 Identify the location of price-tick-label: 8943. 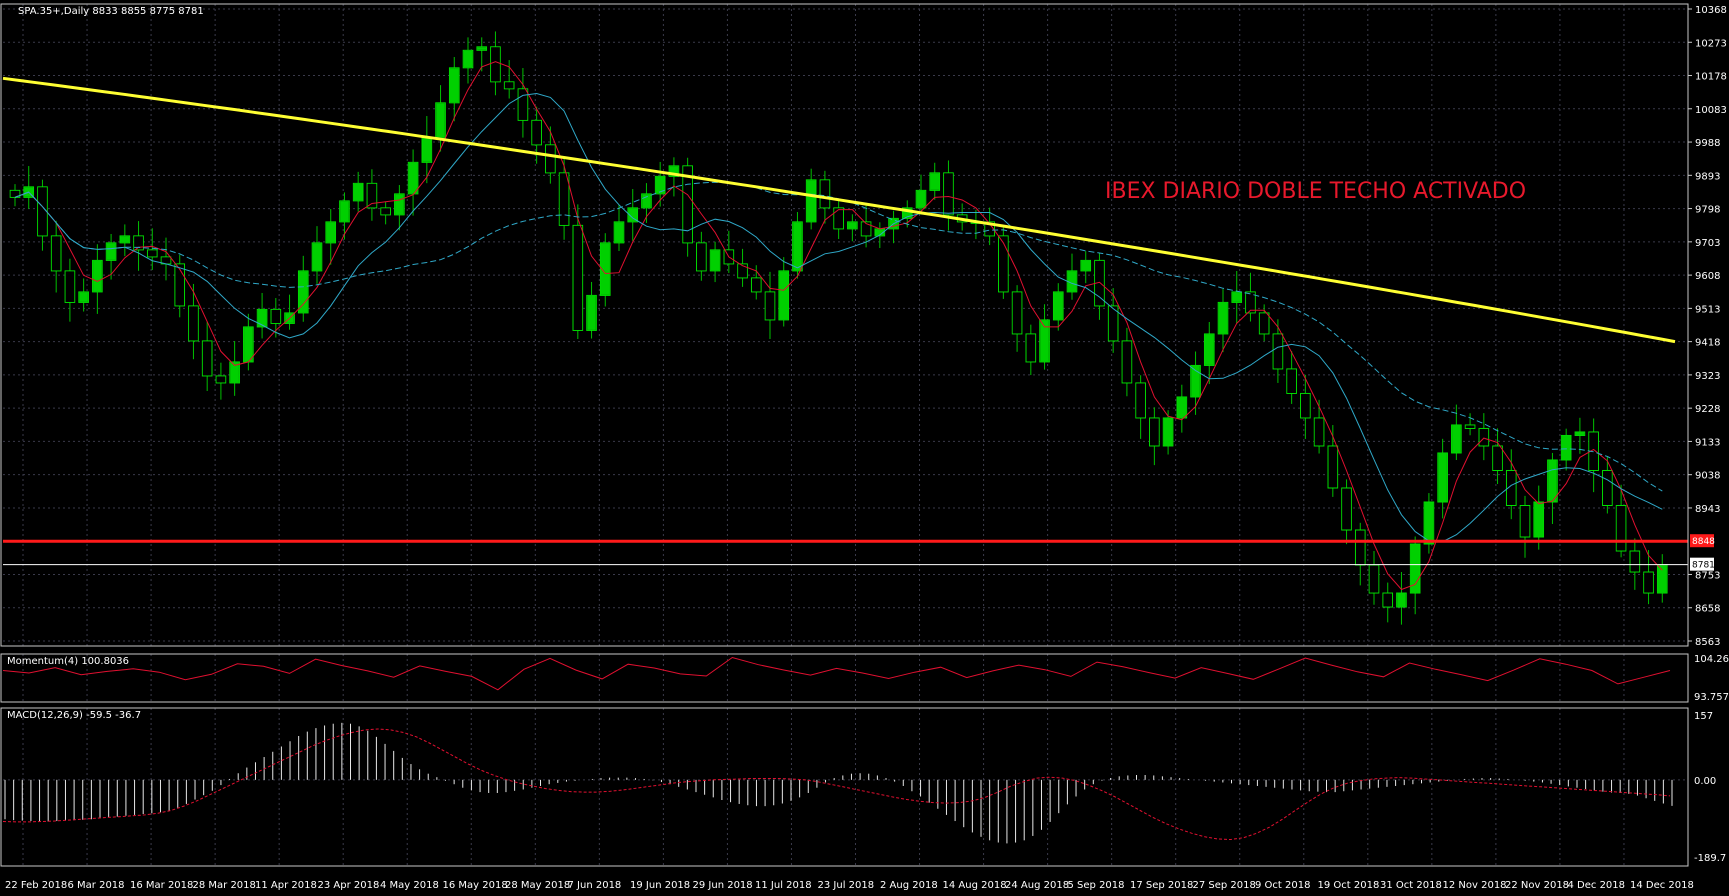
(1707, 509).